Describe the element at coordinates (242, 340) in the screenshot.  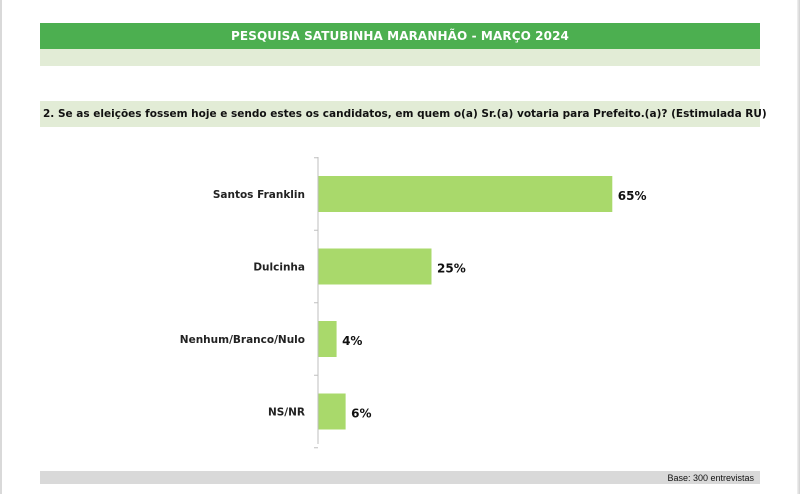
I see `category-label: Nenhum/Branco/Nulo` at that location.